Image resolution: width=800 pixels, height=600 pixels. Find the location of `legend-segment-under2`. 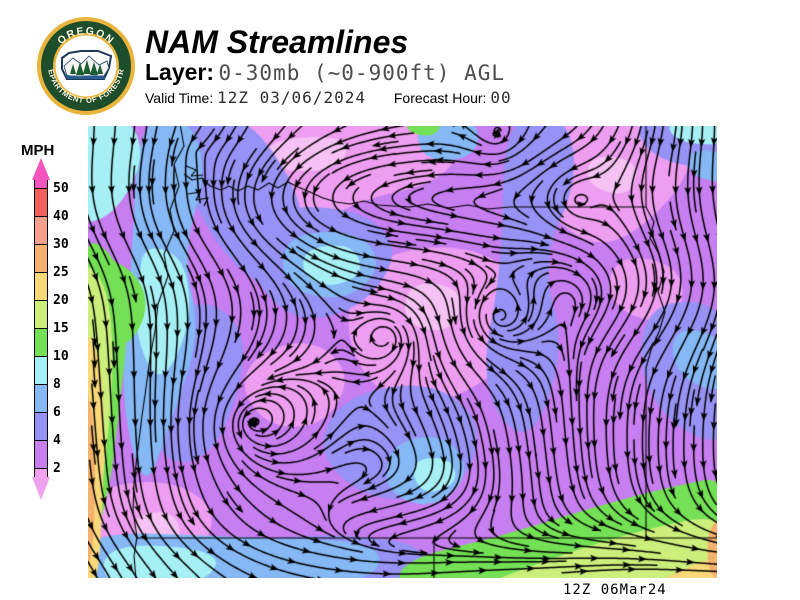

legend-segment-under2 is located at coordinates (41, 472).